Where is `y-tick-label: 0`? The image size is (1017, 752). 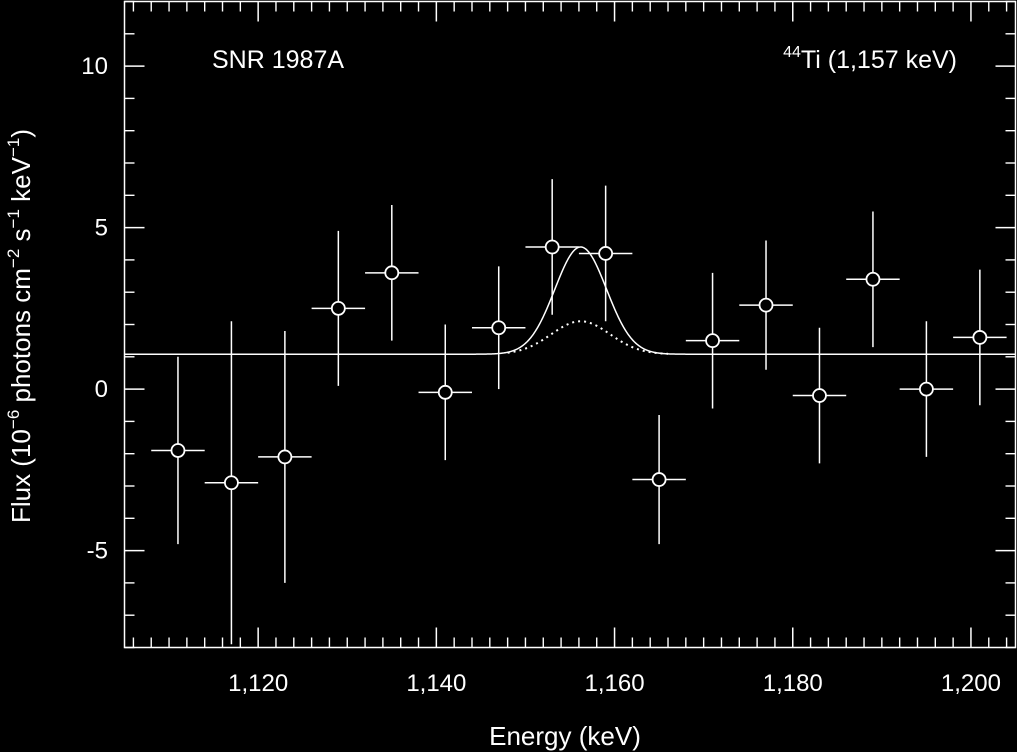 y-tick-label: 0 is located at coordinates (101, 389).